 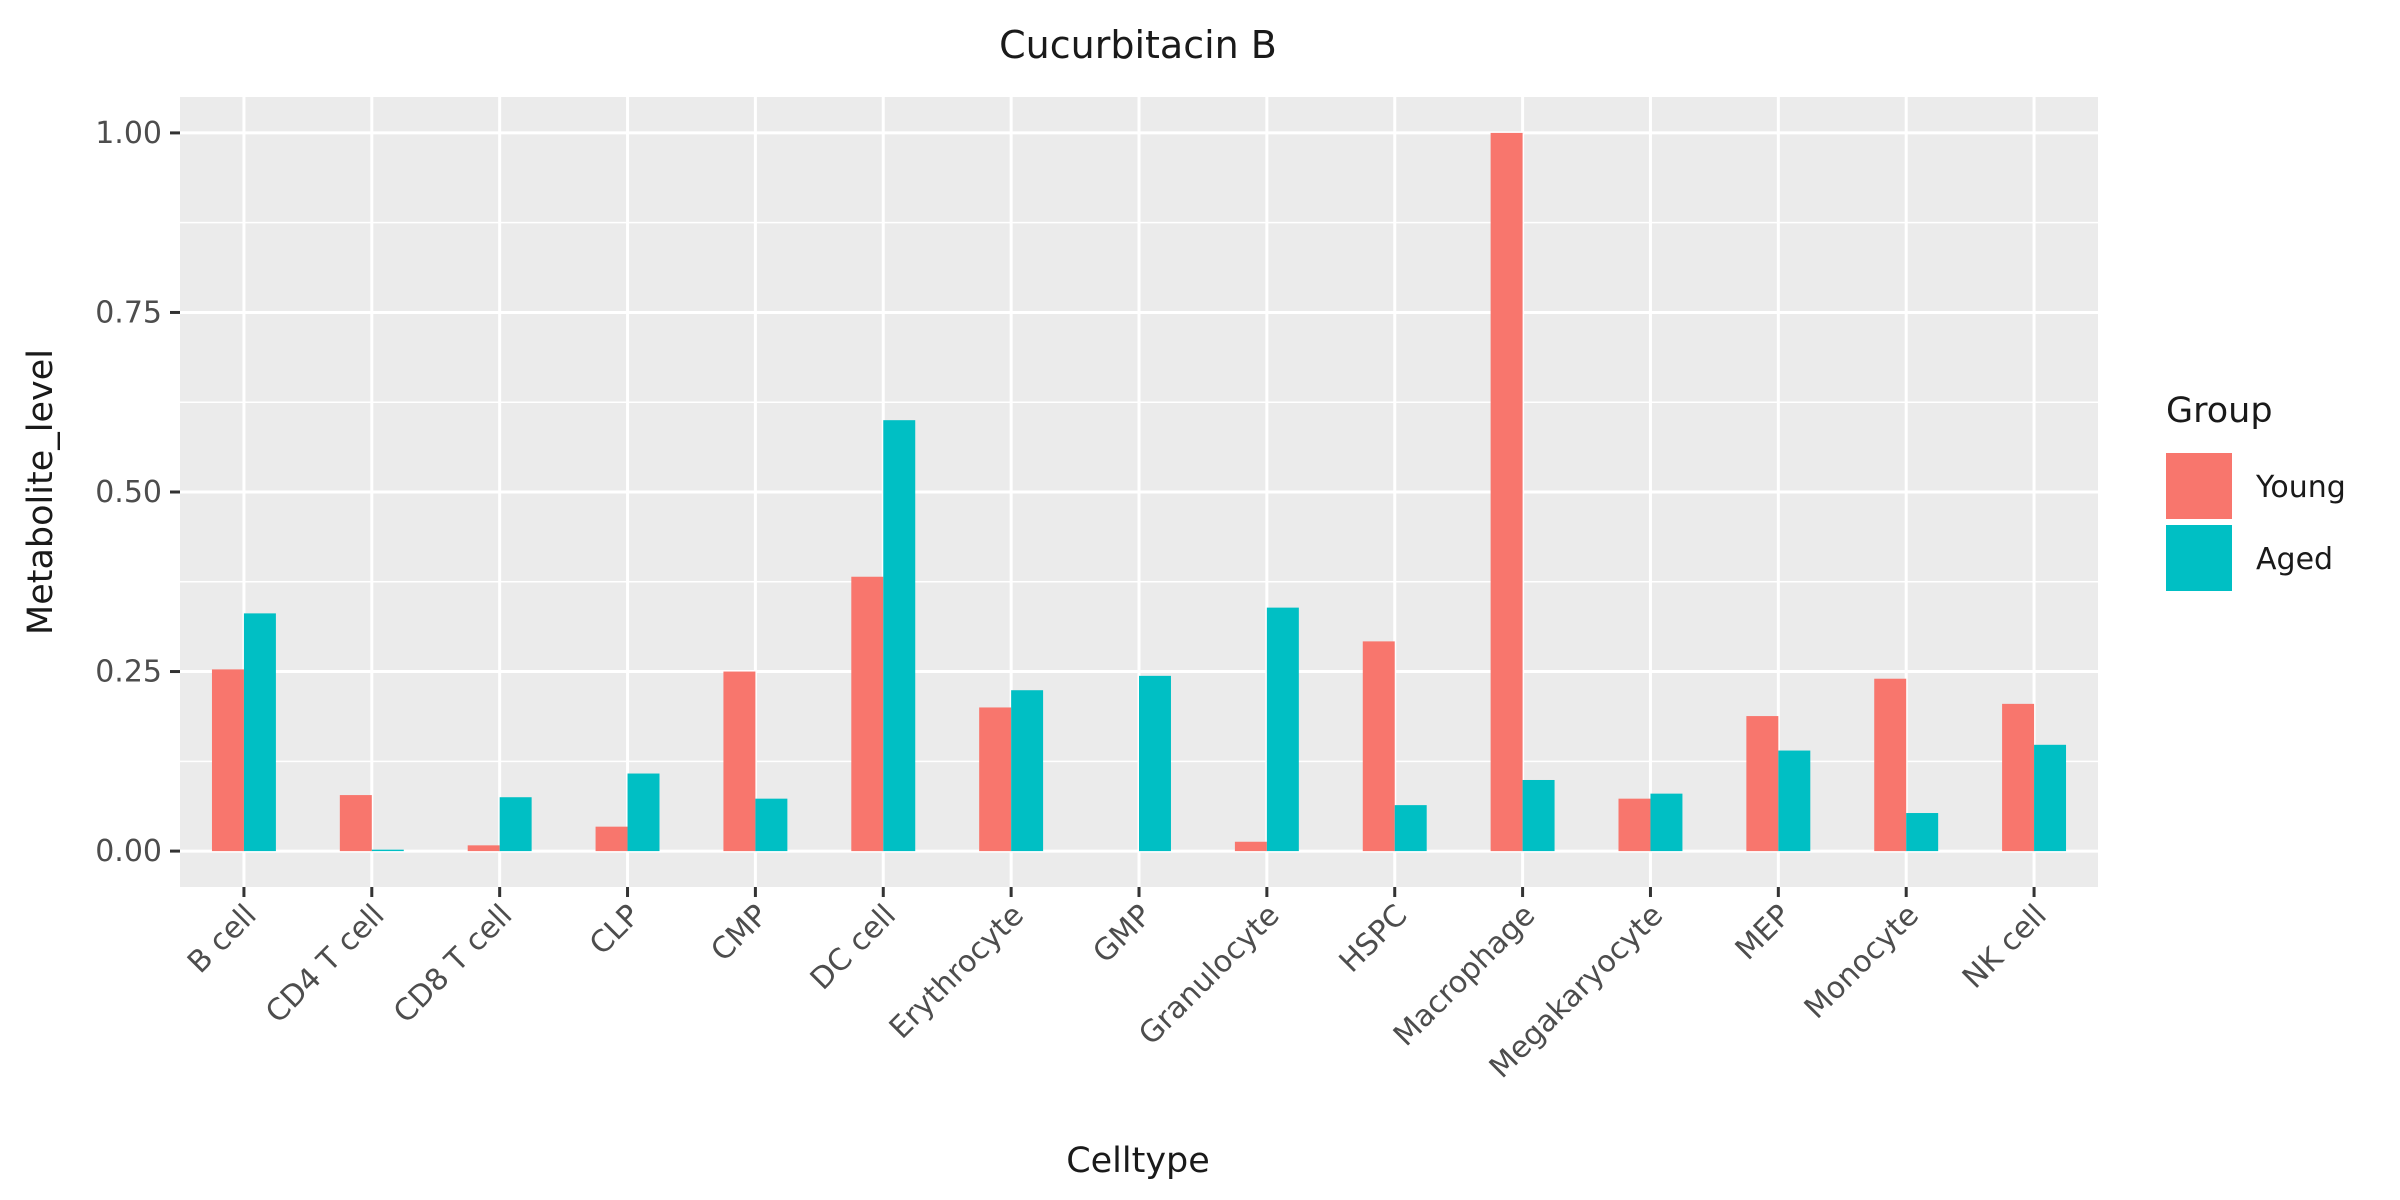 I want to click on y-tick-label: 0.75, so click(x=128, y=312).